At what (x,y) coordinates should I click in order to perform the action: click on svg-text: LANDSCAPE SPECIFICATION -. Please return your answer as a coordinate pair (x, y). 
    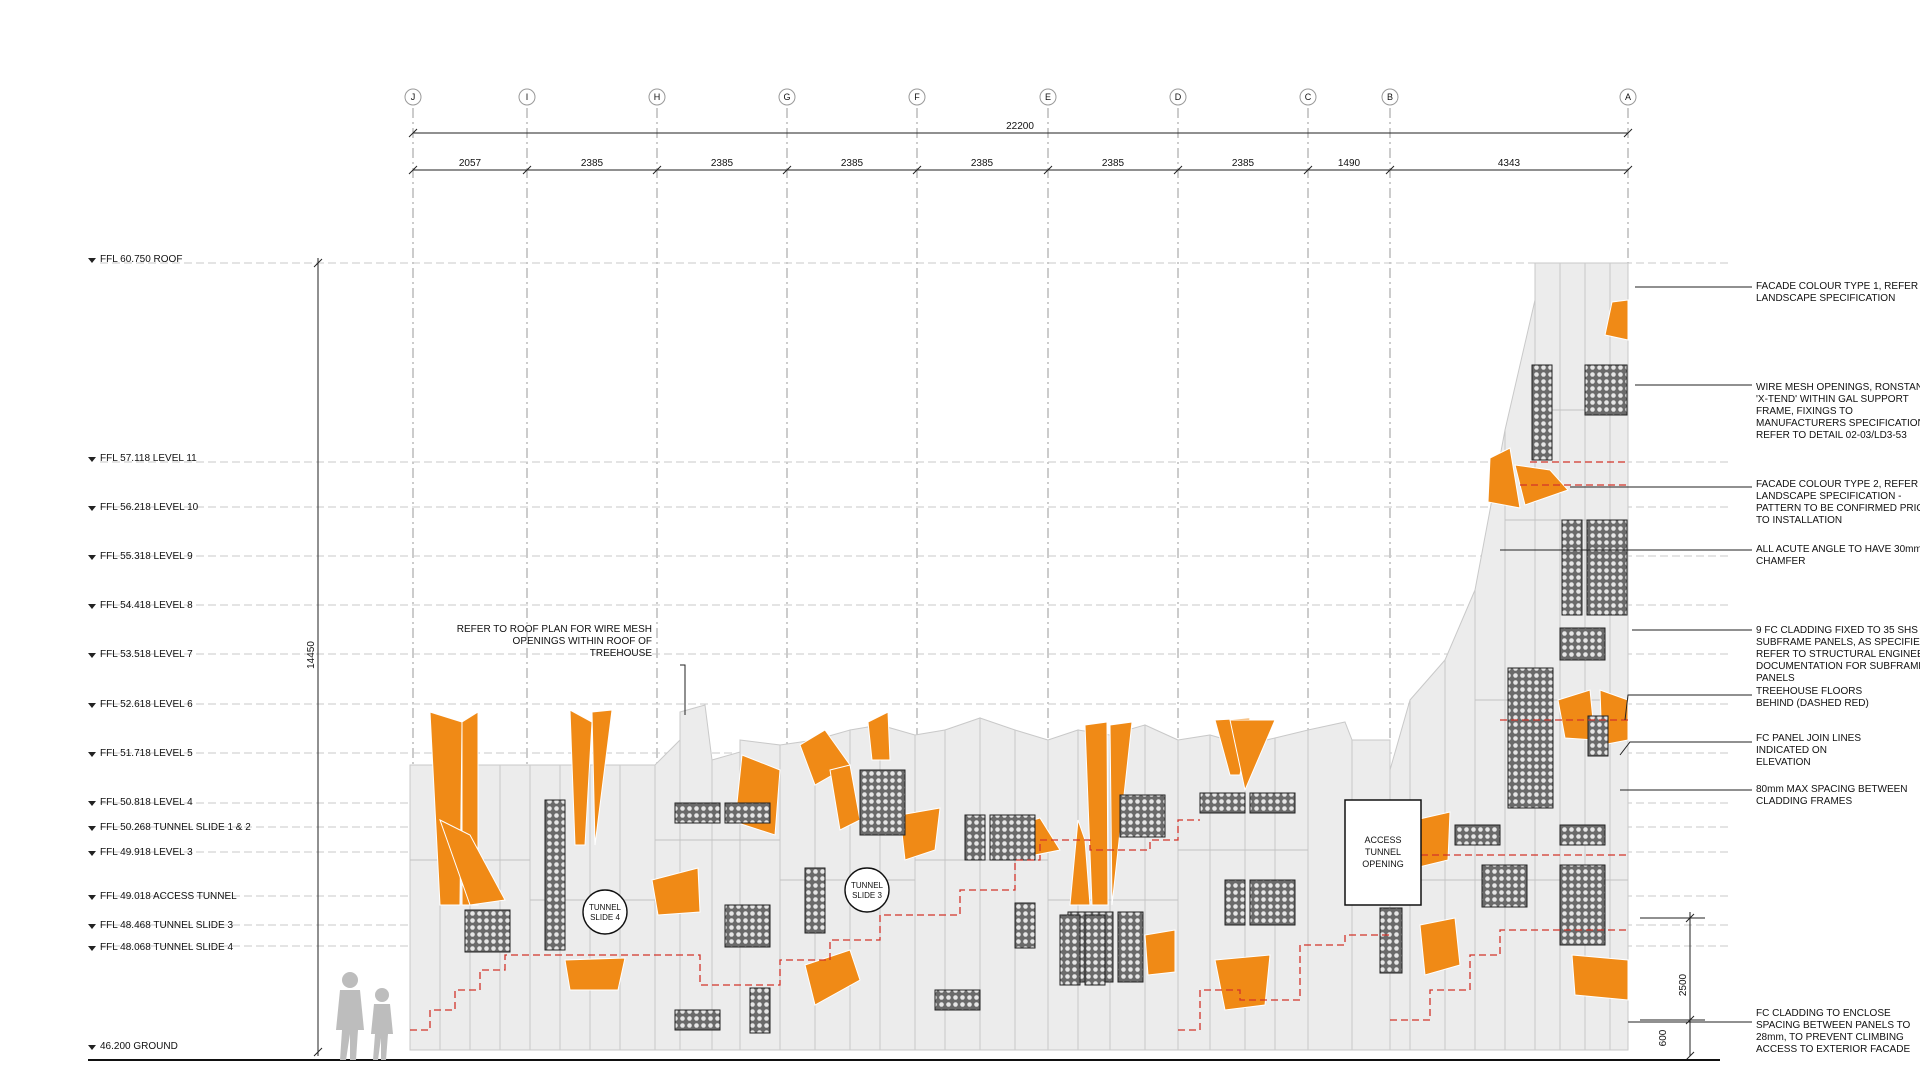
    Looking at the image, I should click on (1828, 496).